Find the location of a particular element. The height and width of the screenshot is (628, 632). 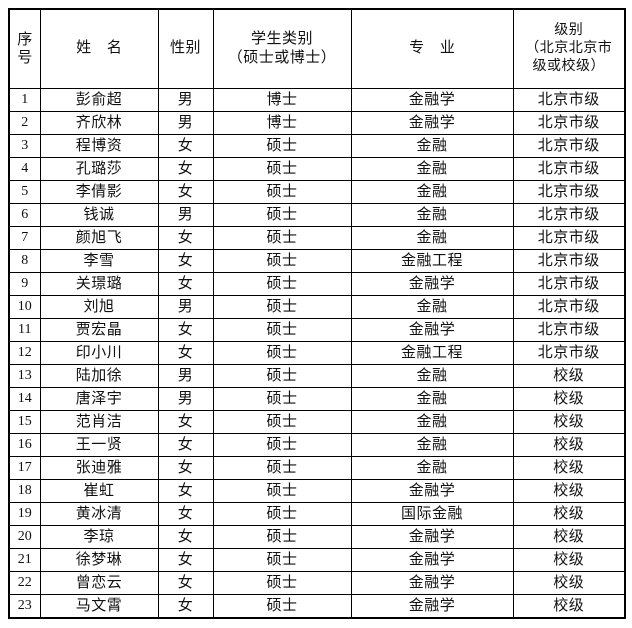

column-header-type-line-2: （硕士或博士） is located at coordinates (282, 58).